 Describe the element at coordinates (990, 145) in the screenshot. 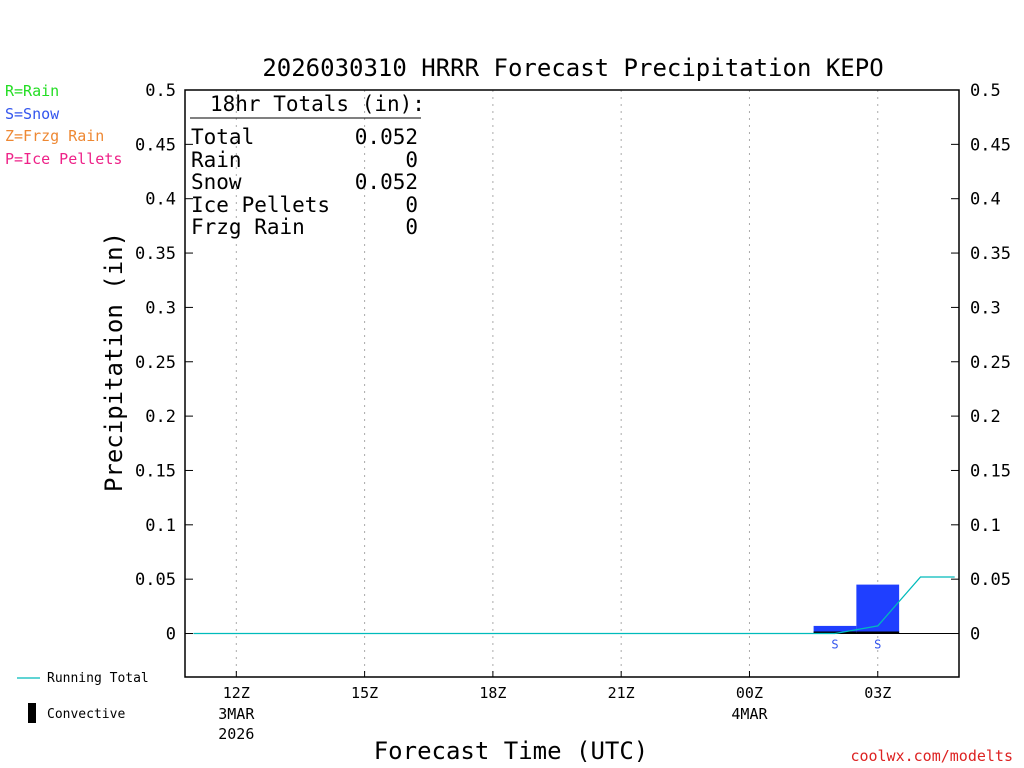

I see `y-tick-label-right: 0.45` at that location.